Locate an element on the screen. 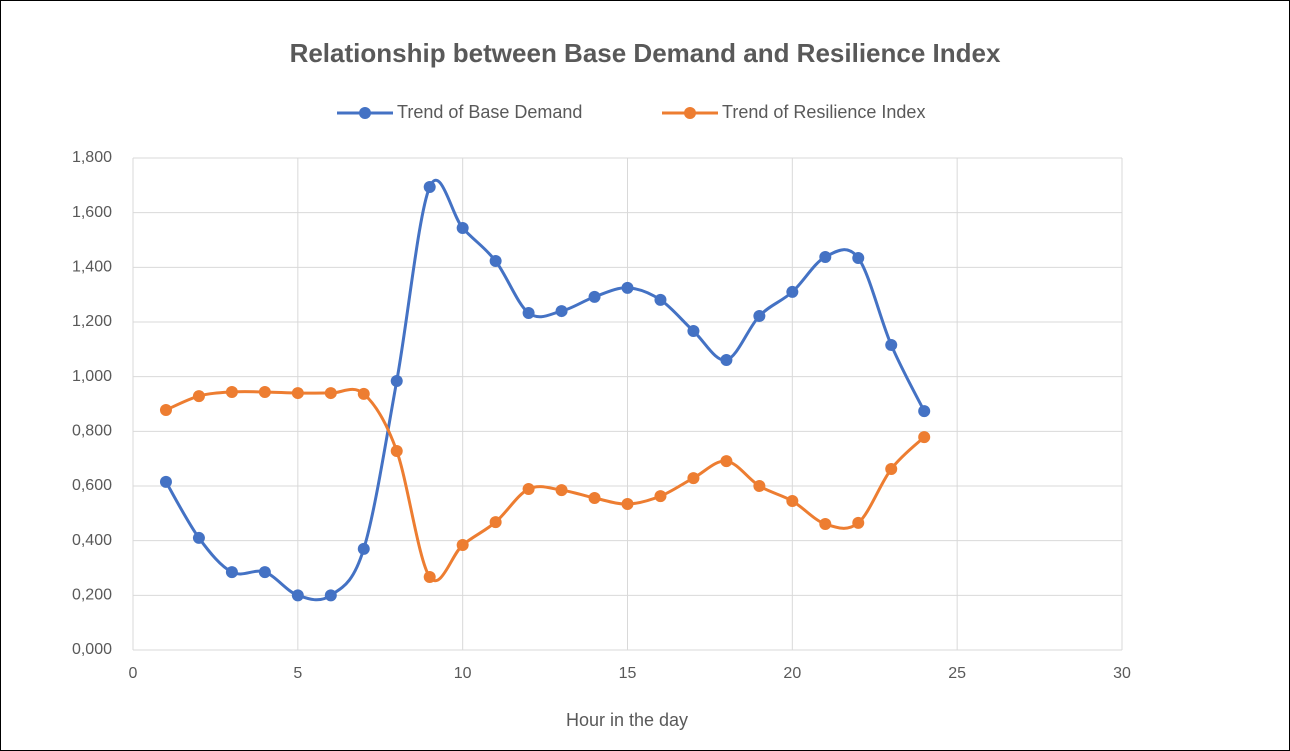  x-axis-label: Hour in the day is located at coordinates (627, 720).